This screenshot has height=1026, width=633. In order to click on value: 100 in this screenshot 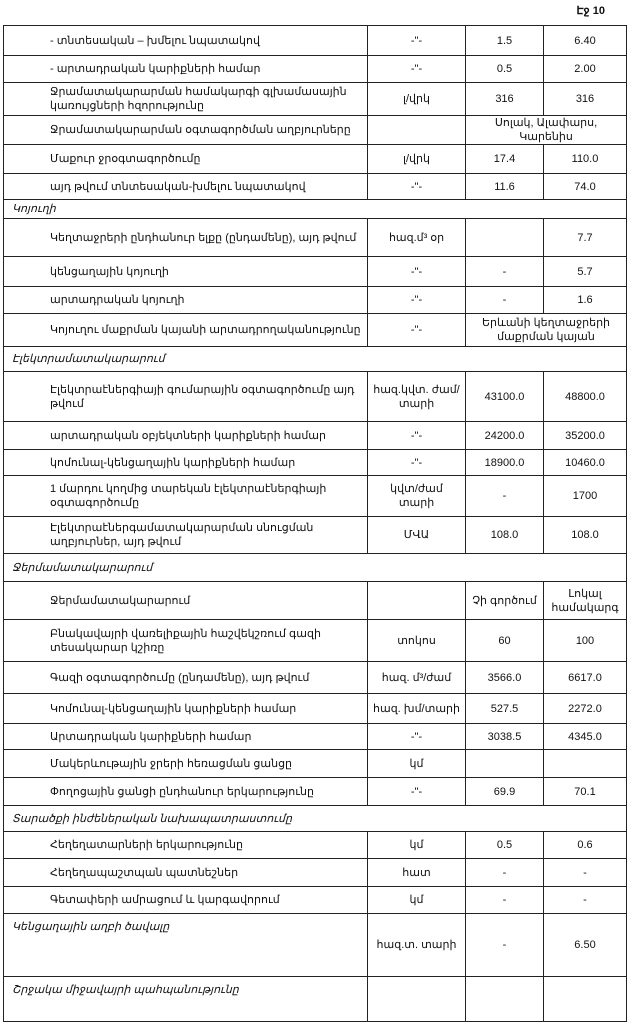, I will do `click(585, 640)`.